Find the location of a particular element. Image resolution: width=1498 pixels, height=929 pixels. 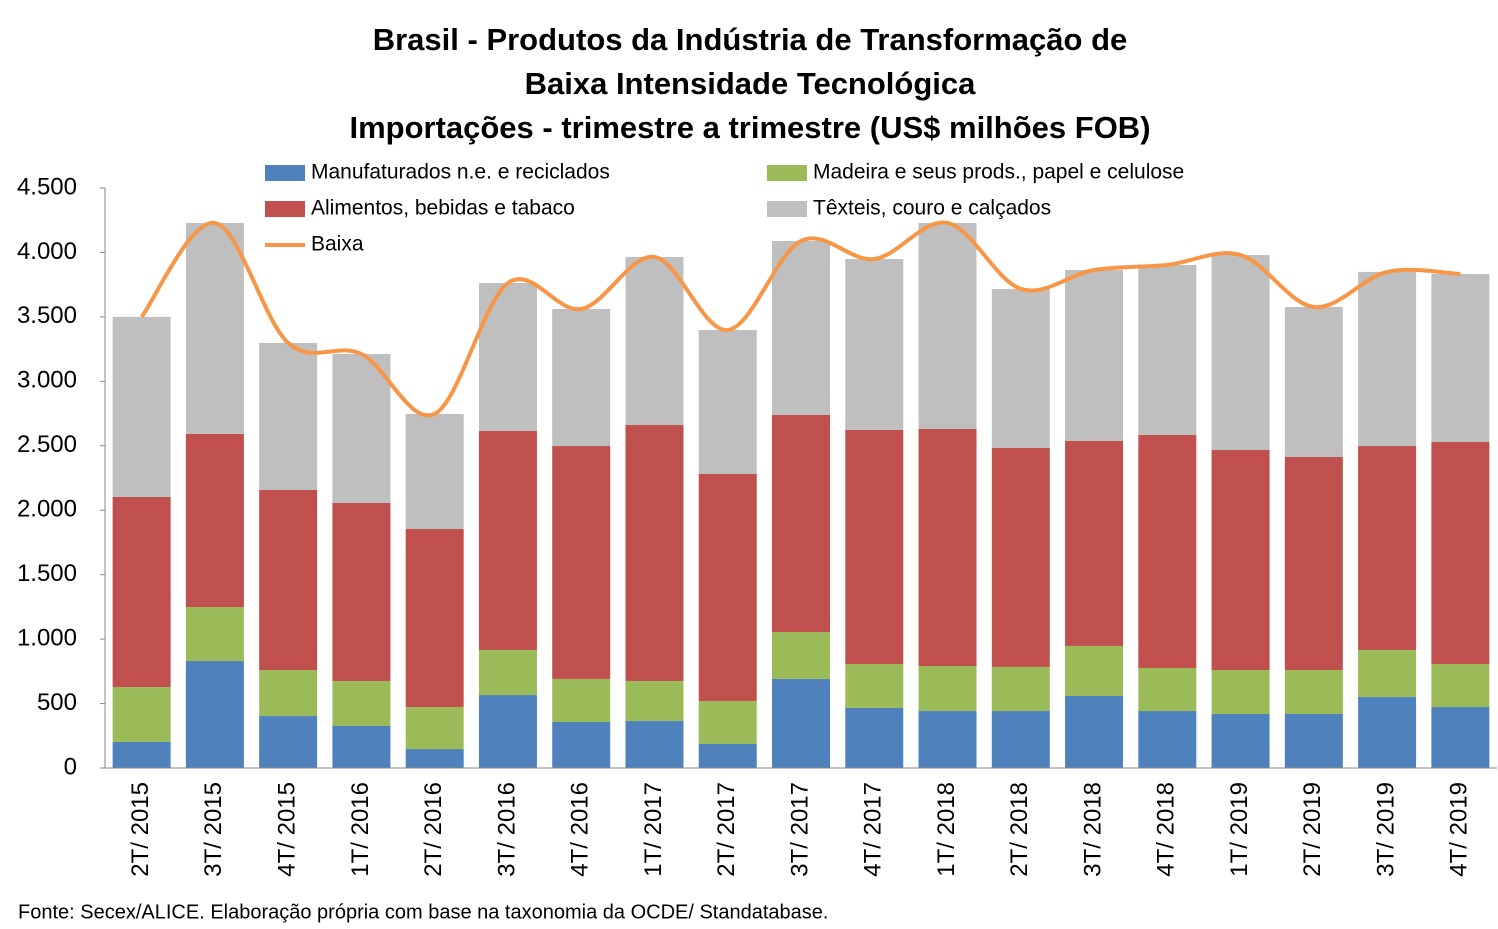

x-tick-label: 2T/ 2017 is located at coordinates (726, 829).